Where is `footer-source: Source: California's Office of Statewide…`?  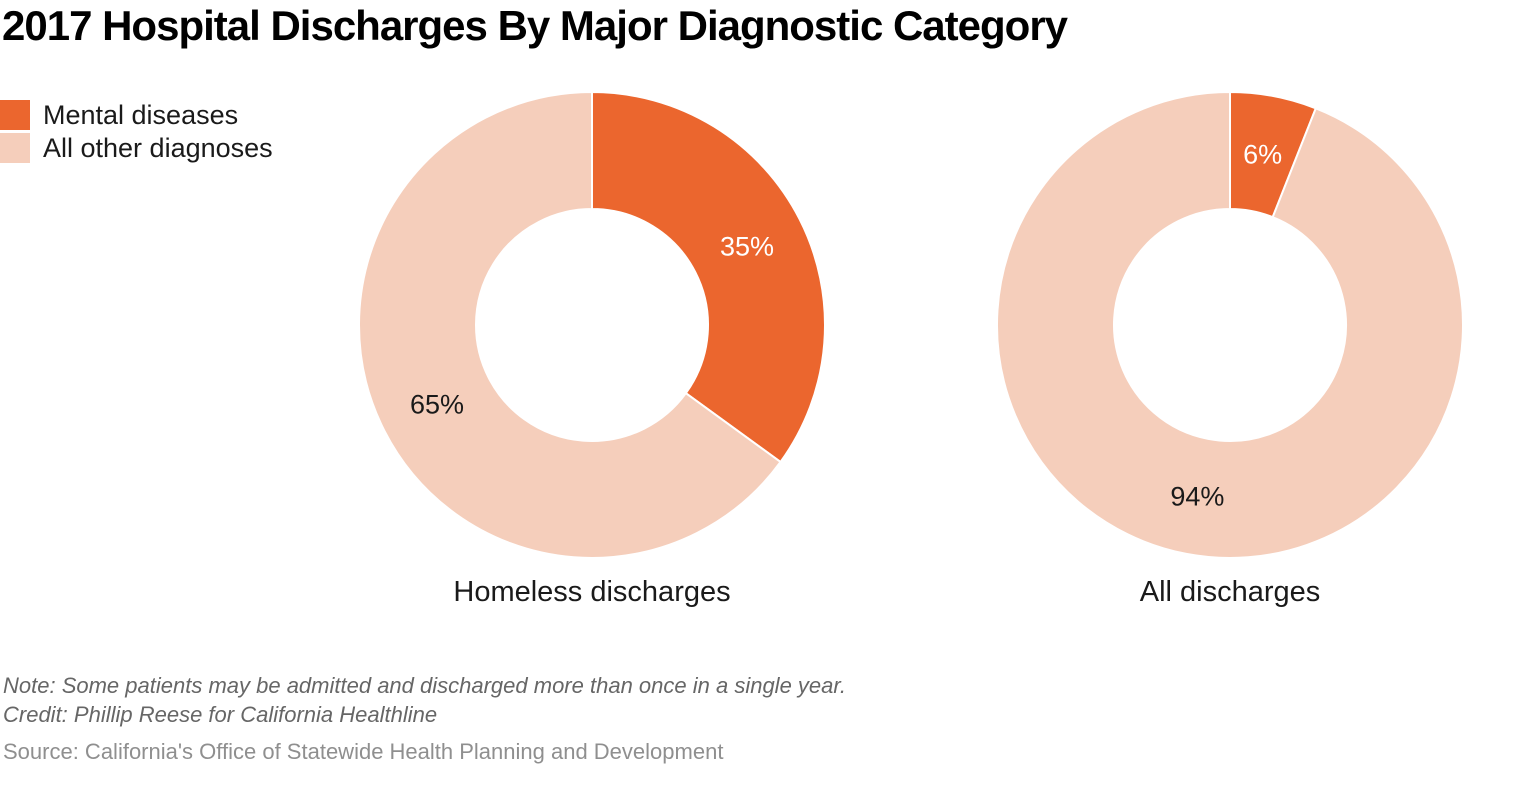 footer-source: Source: California's Office of Statewide… is located at coordinates (363, 751).